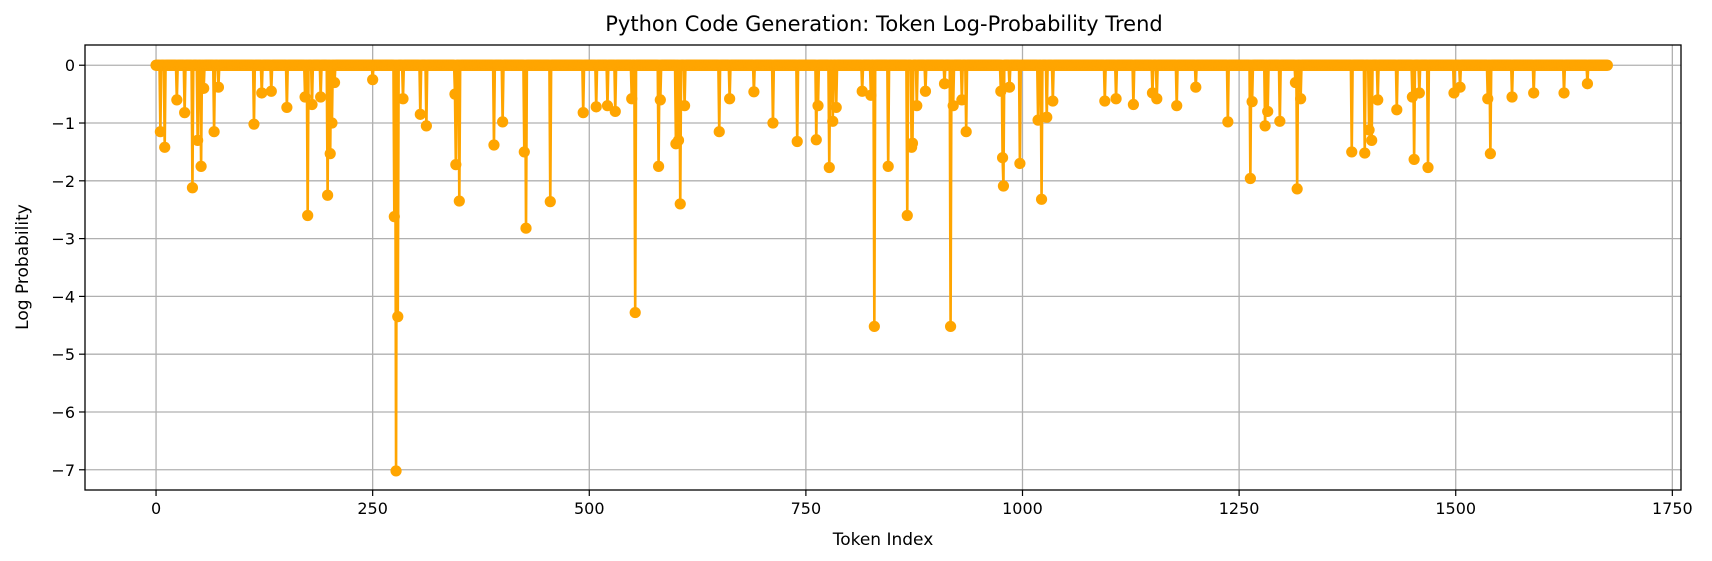 The width and height of the screenshot is (1712, 561). What do you see at coordinates (589, 508) in the screenshot?
I see `x-tick-label: 500` at bounding box center [589, 508].